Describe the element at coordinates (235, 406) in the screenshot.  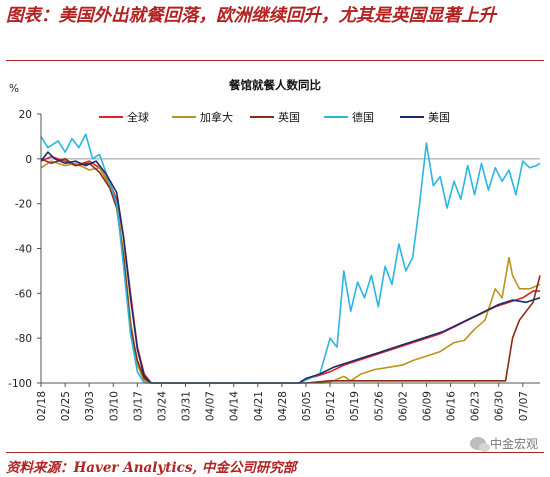
I see `x-tick-label: 04/14` at that location.